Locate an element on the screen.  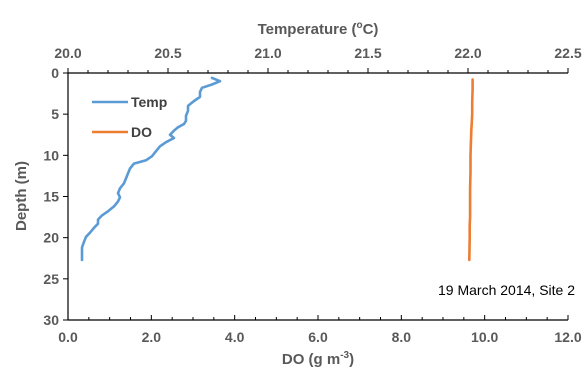
date-site-annotation: 19 March 2014, Site 2 is located at coordinates (506, 290).